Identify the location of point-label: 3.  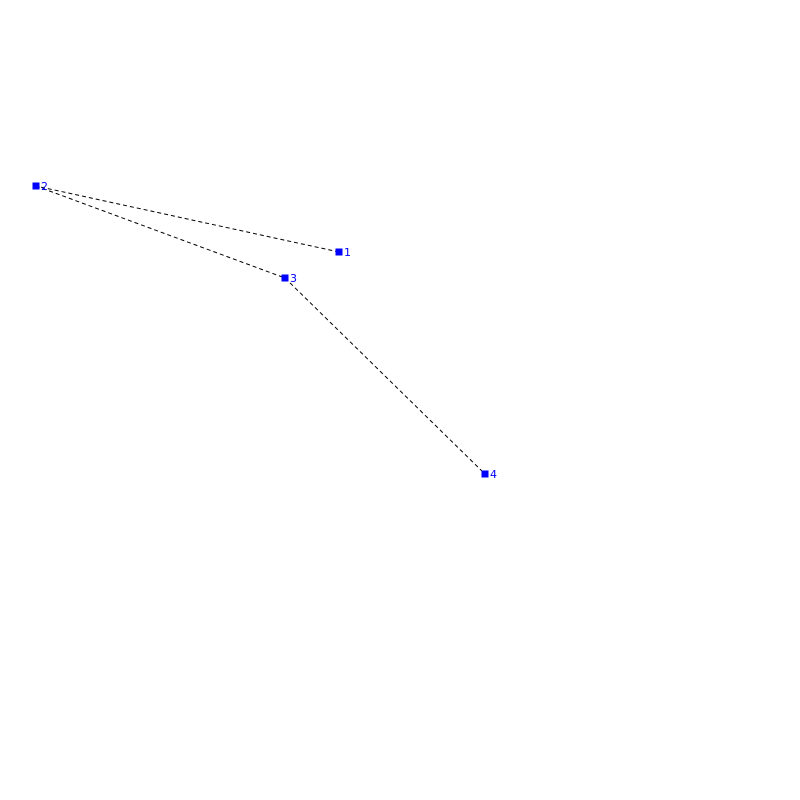
(293, 278).